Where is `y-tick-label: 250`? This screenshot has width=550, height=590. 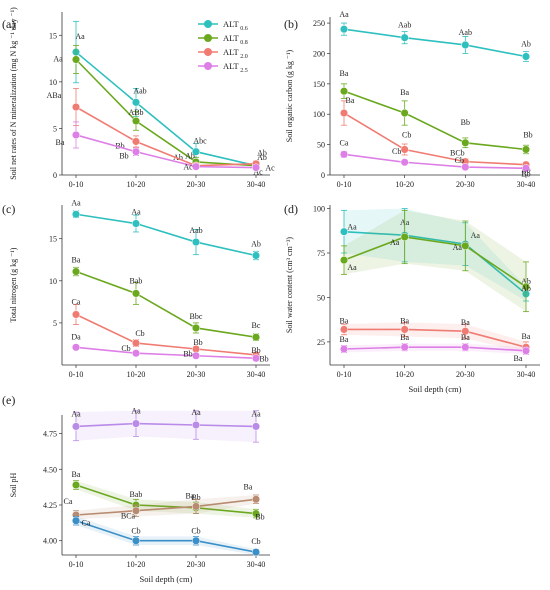
y-tick-label: 250 is located at coordinates (319, 23).